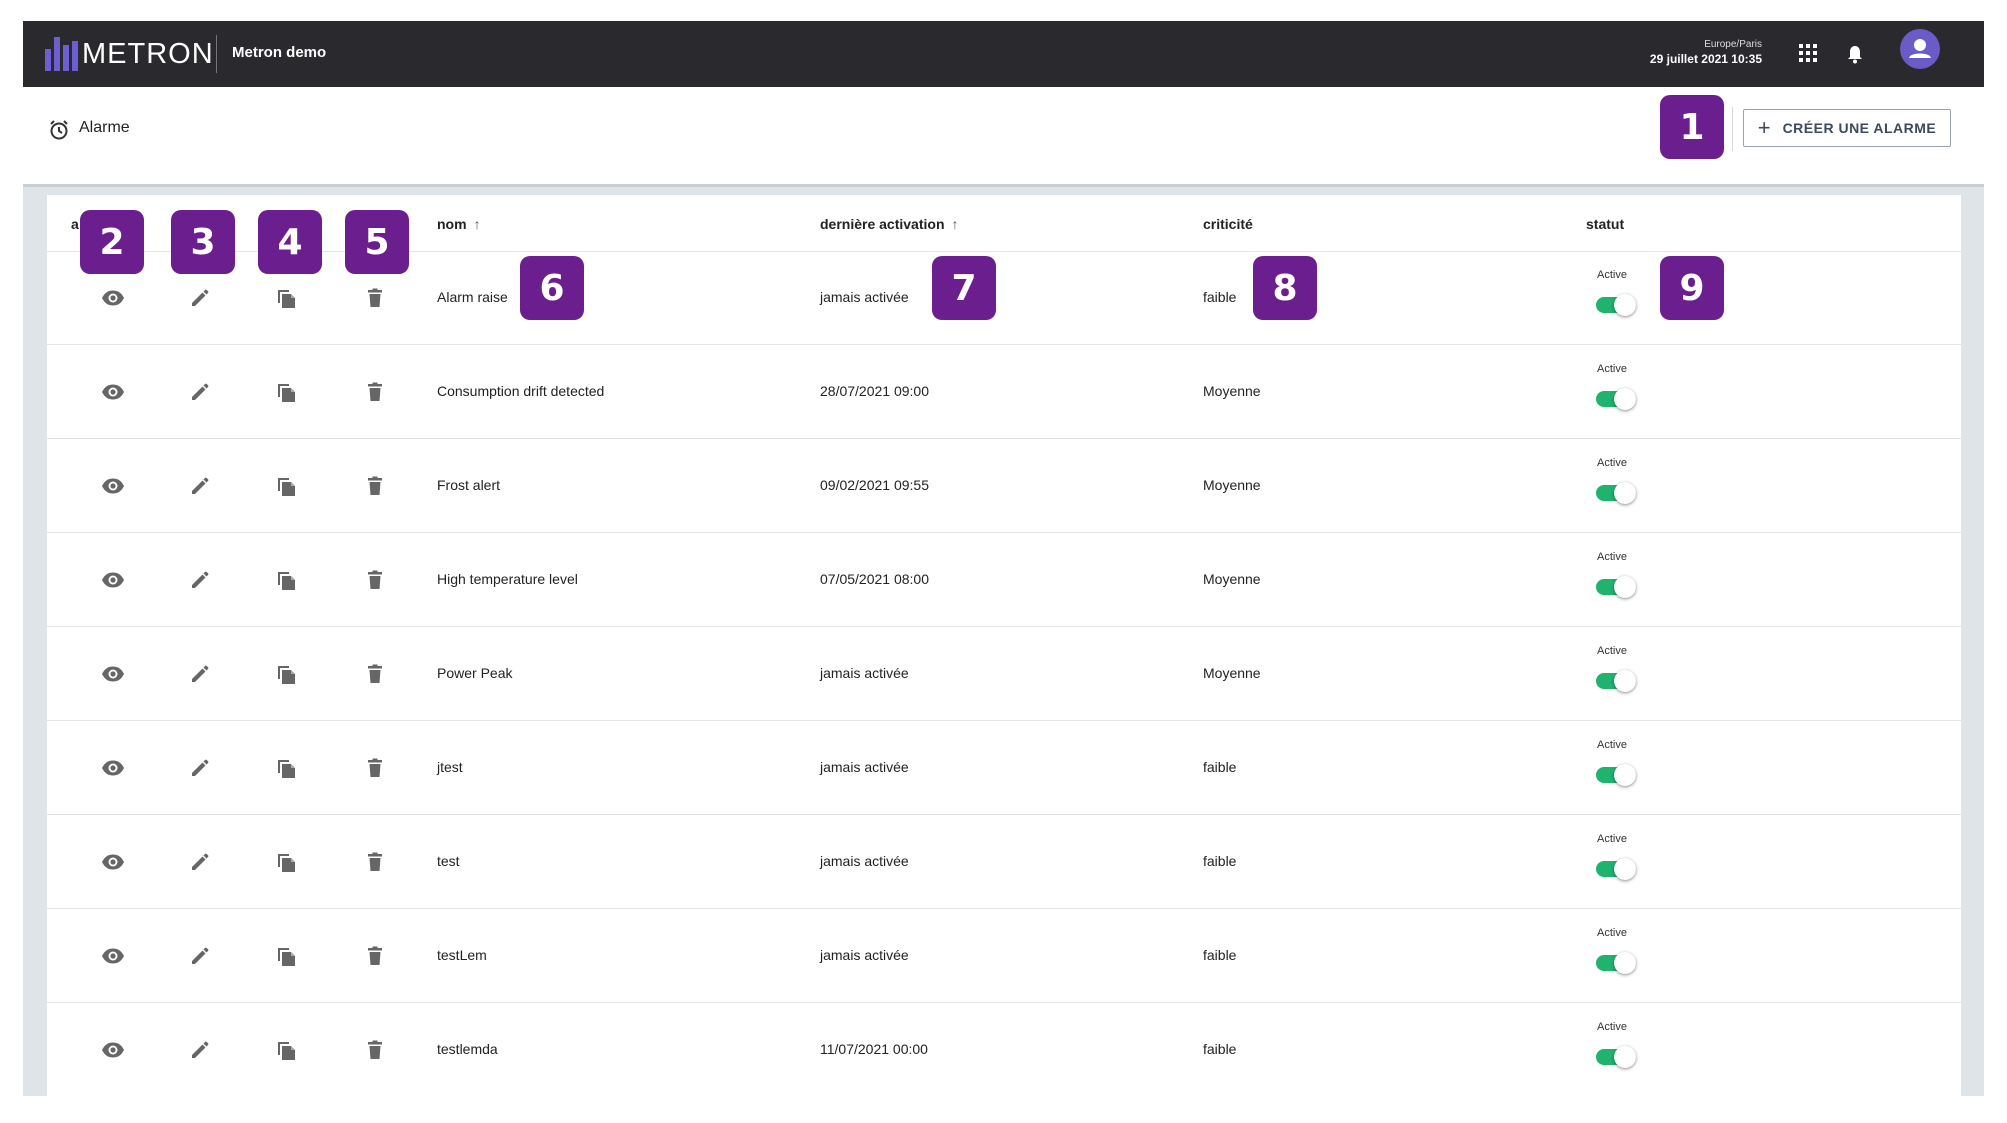 Image resolution: width=2007 pixels, height=1123 pixels. Describe the element at coordinates (148, 53) in the screenshot. I see `logo-text: METRON` at that location.